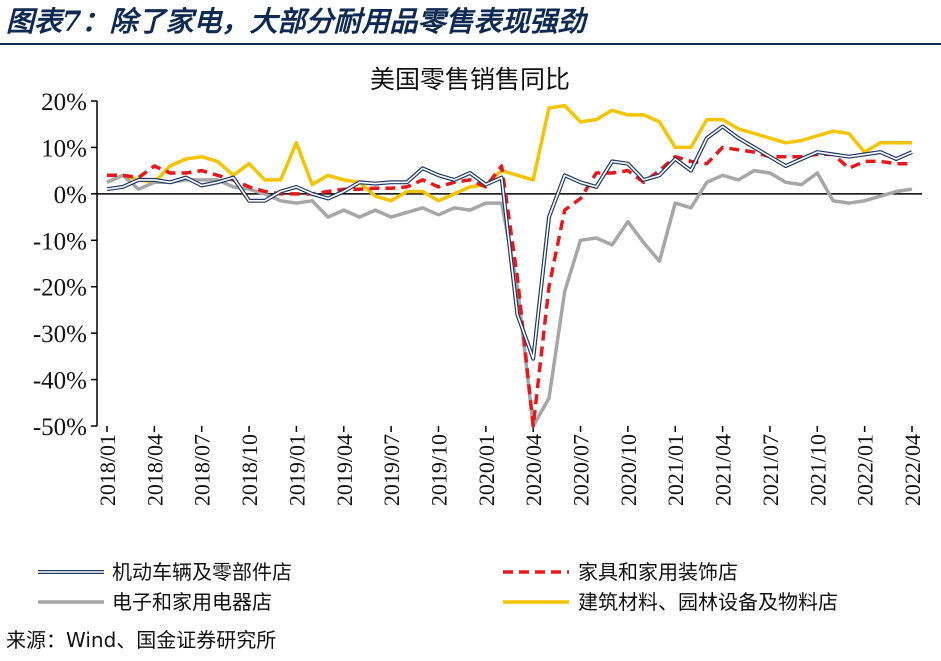 The image size is (941, 661). Describe the element at coordinates (60, 427) in the screenshot. I see `y-tick-label: -50%` at that location.